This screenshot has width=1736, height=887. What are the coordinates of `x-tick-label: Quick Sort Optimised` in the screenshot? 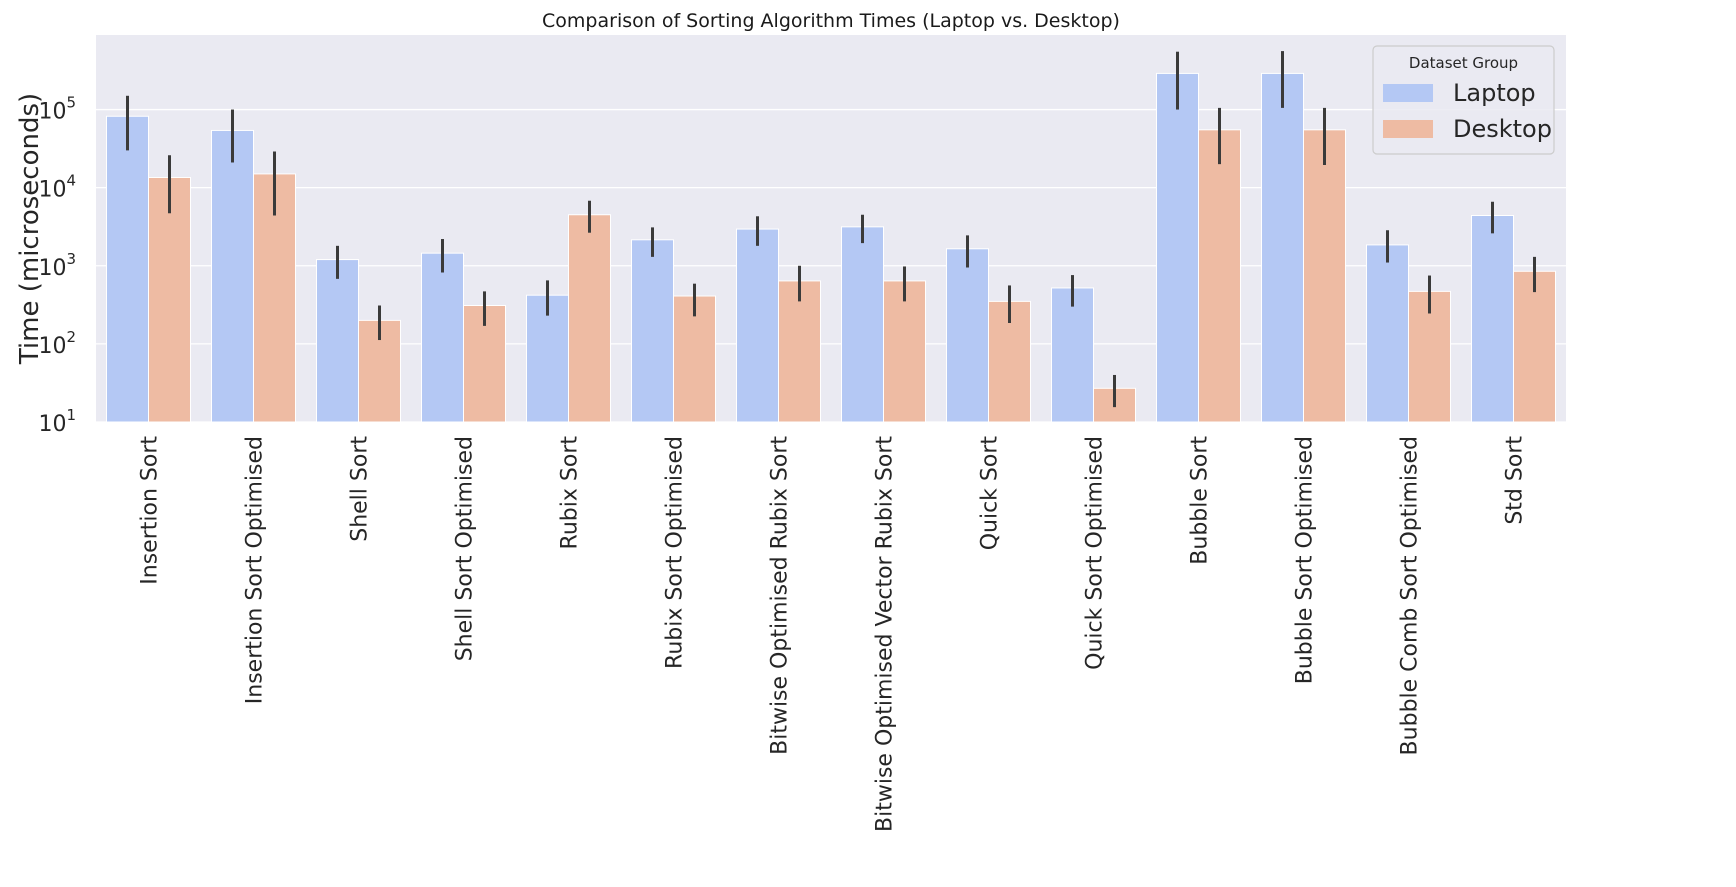 It's located at (1095, 553).